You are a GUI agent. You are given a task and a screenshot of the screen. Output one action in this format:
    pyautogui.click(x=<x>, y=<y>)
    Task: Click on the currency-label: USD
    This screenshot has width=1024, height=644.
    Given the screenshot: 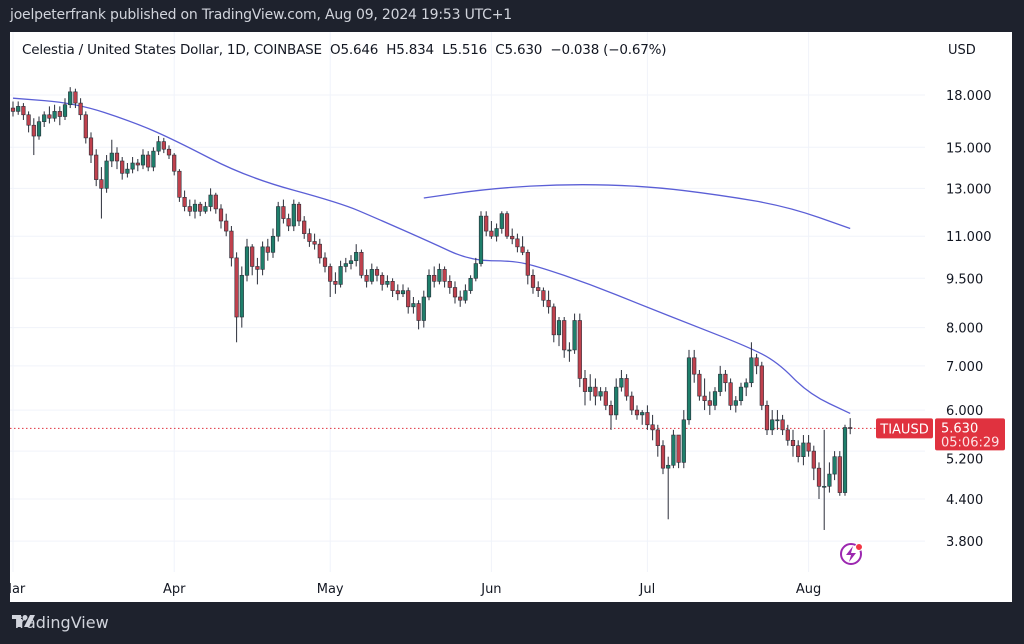 What is the action you would take?
    pyautogui.click(x=962, y=50)
    